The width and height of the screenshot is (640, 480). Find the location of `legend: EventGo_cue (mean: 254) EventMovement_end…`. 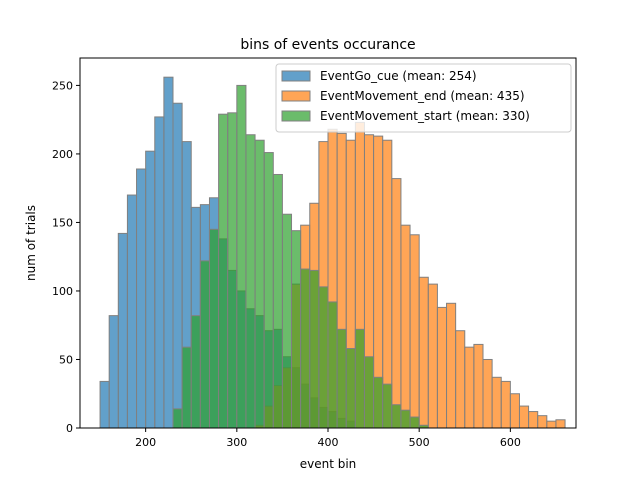

legend: EventGo_cue (mean: 254) EventMovement_end… is located at coordinates (423, 98).